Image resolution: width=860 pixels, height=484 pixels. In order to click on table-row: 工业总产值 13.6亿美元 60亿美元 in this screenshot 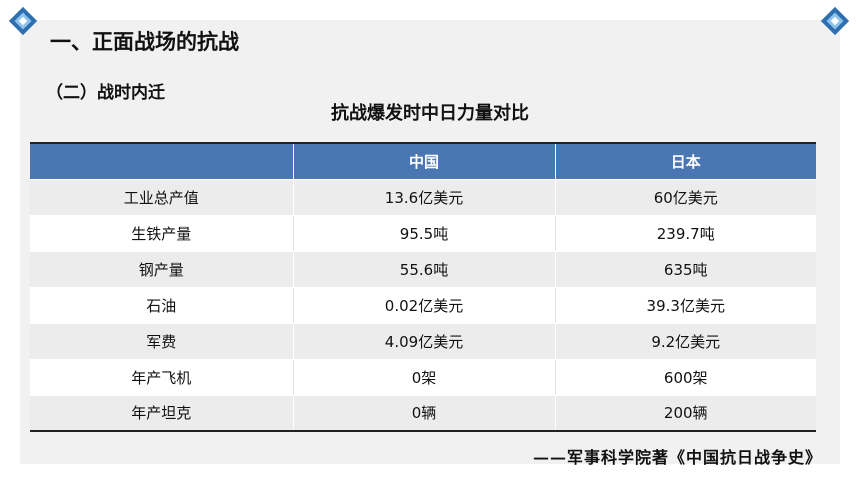, I will do `click(423, 197)`.